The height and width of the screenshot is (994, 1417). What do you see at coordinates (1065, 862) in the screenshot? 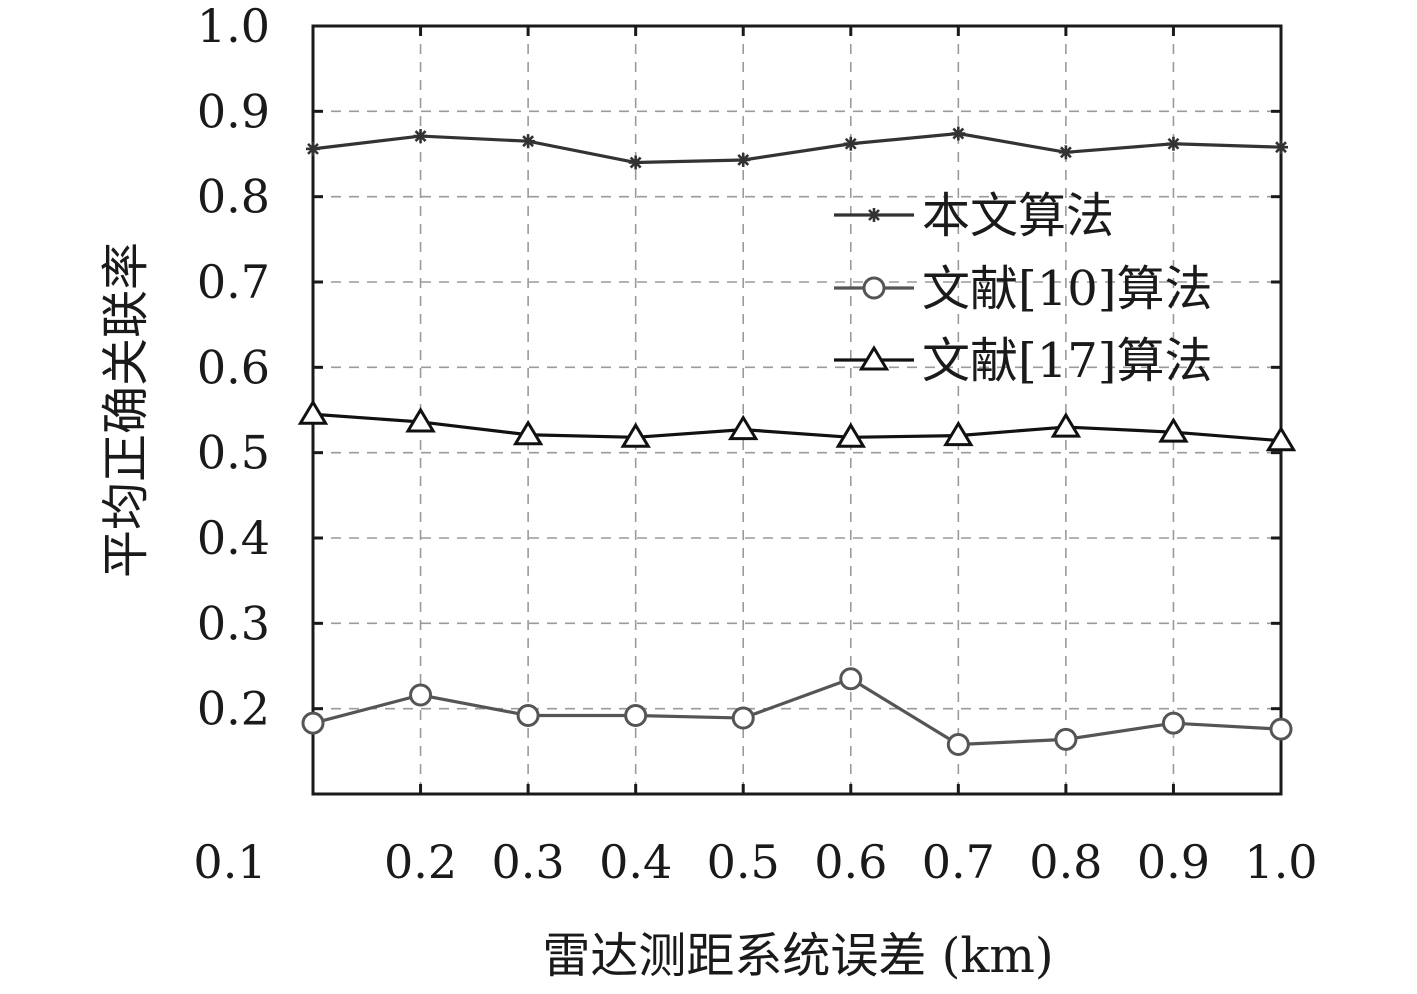
I see `x-tick-label: 0.8` at bounding box center [1065, 862].